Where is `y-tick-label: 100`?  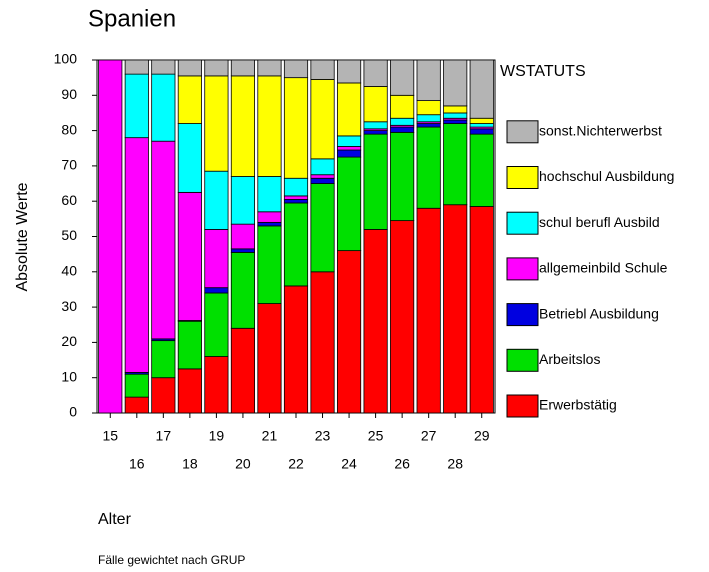 y-tick-label: 100 is located at coordinates (66, 59).